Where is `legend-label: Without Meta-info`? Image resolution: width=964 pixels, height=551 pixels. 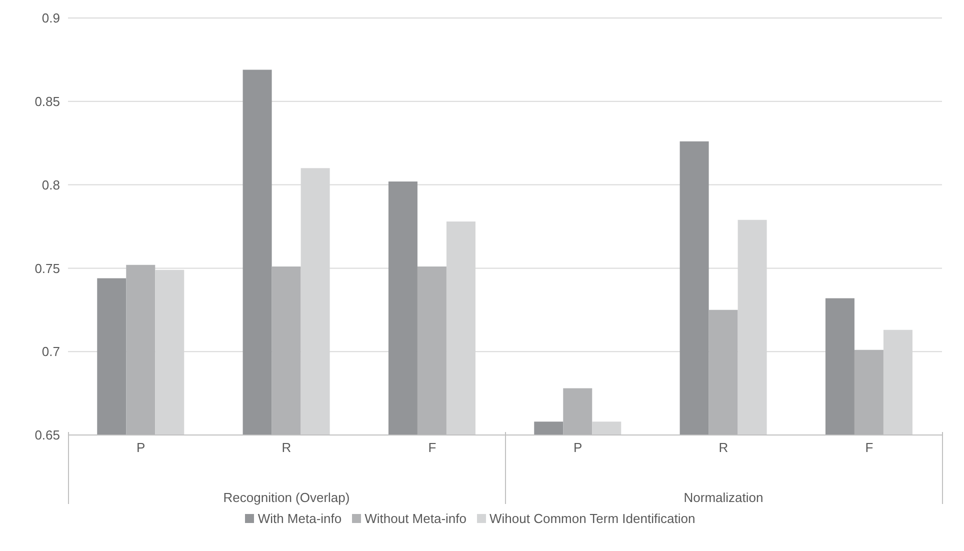 legend-label: Without Meta-info is located at coordinates (415, 518).